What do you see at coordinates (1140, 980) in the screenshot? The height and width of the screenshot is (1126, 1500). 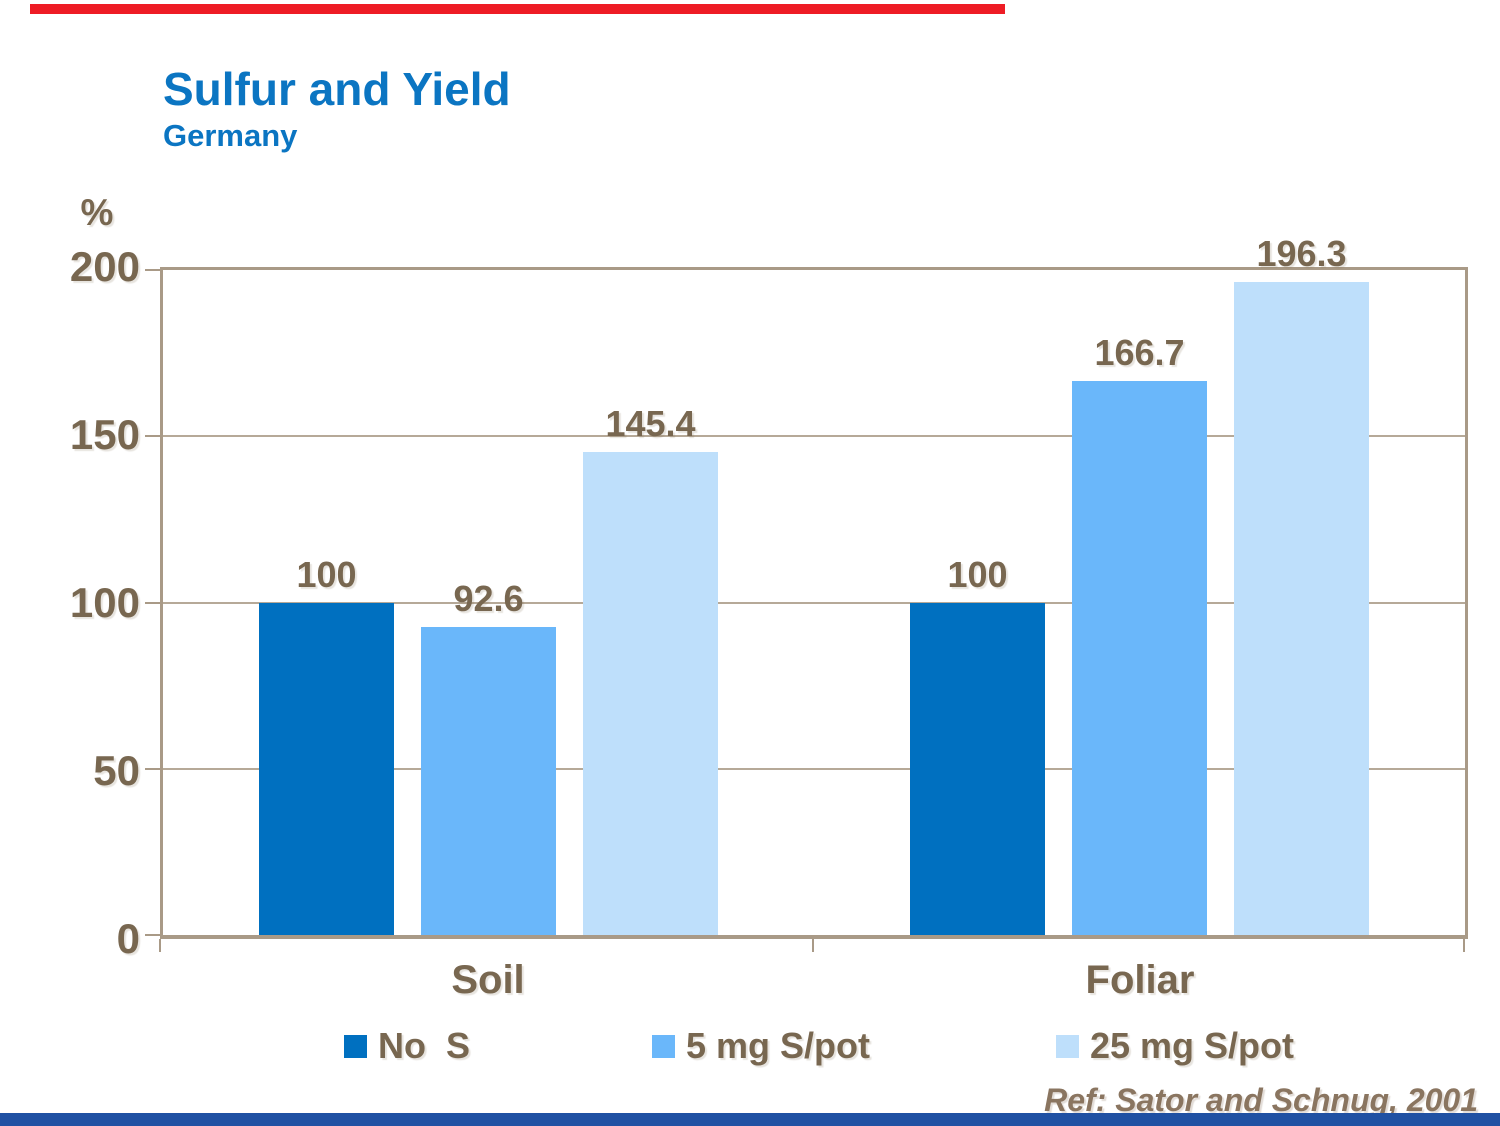 I see `category-label-foliar: Foliar` at bounding box center [1140, 980].